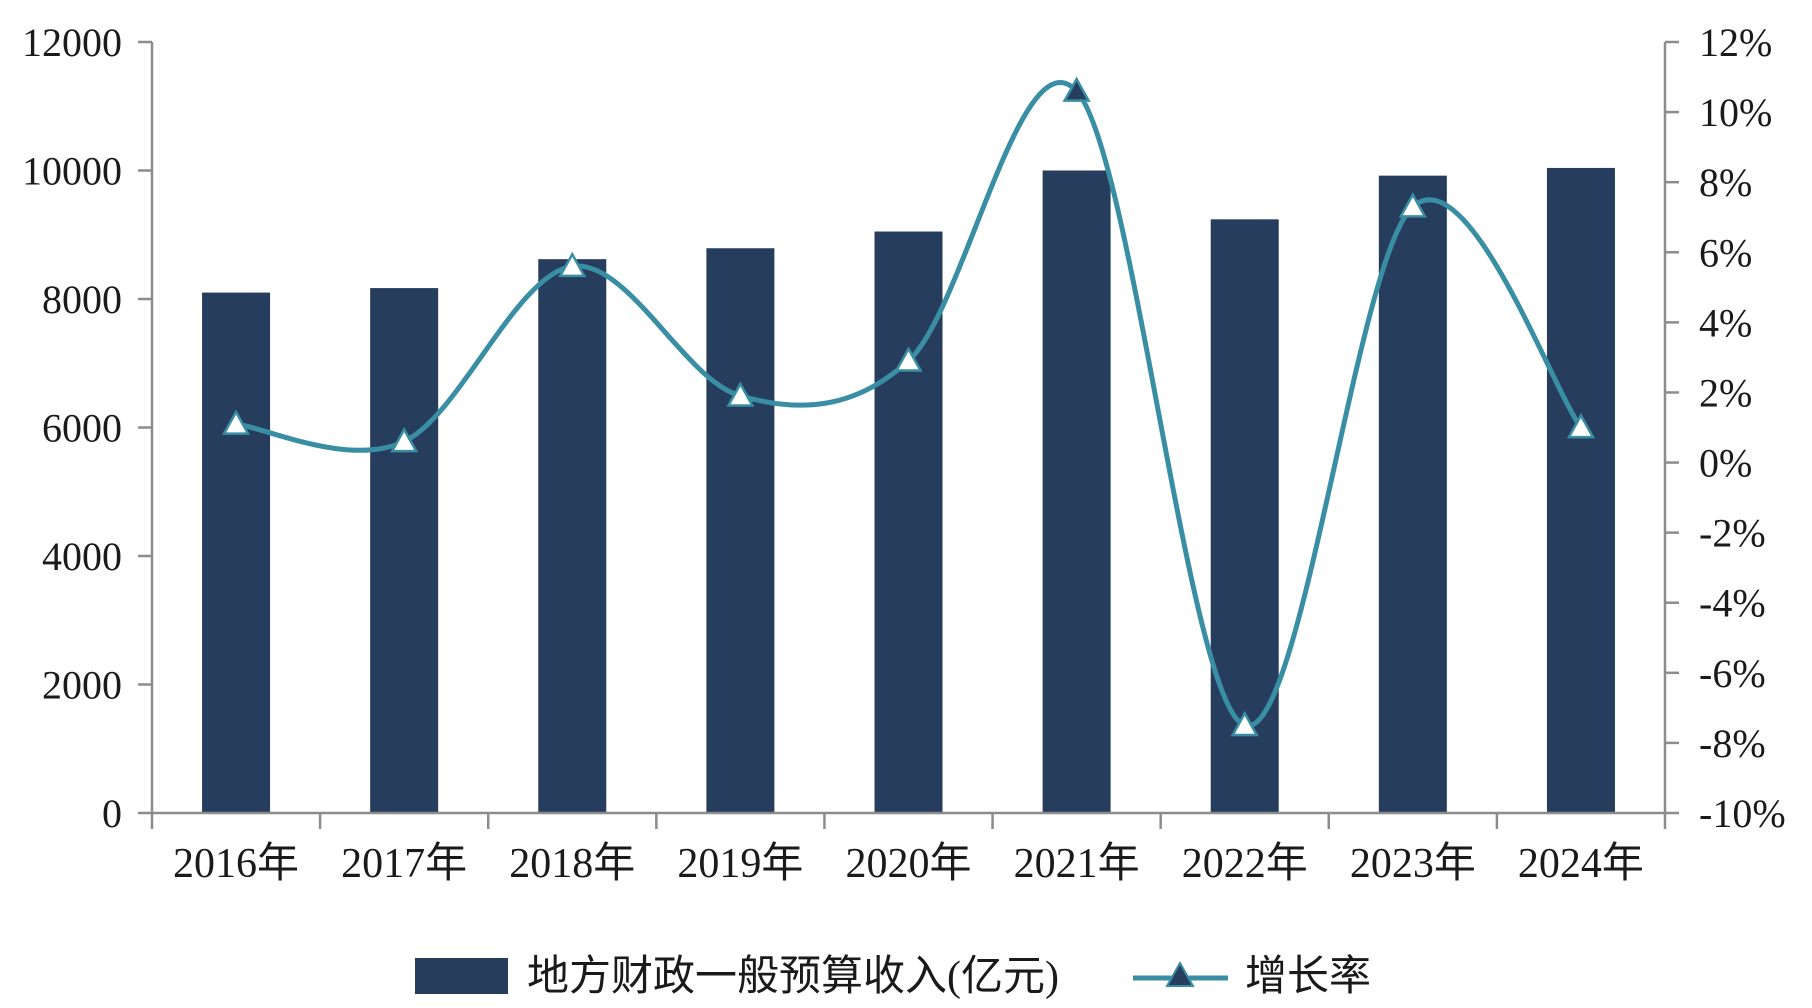 Image resolution: width=1812 pixels, height=1008 pixels. I want to click on right-tick-label: 6%, so click(1725, 252).